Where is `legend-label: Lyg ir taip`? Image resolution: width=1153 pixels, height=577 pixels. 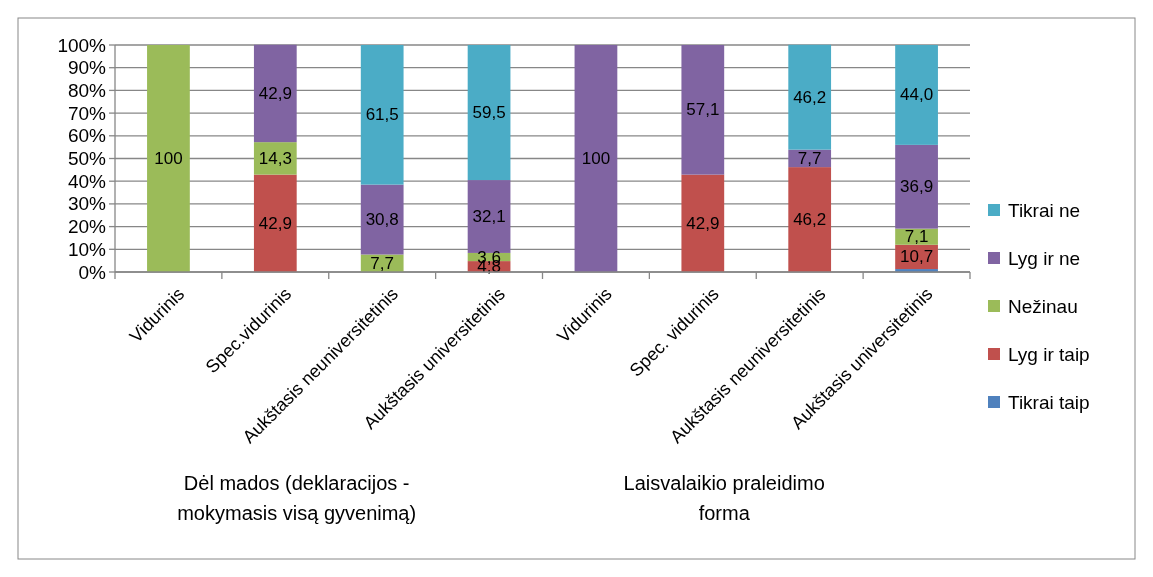 legend-label: Lyg ir taip is located at coordinates (1049, 354).